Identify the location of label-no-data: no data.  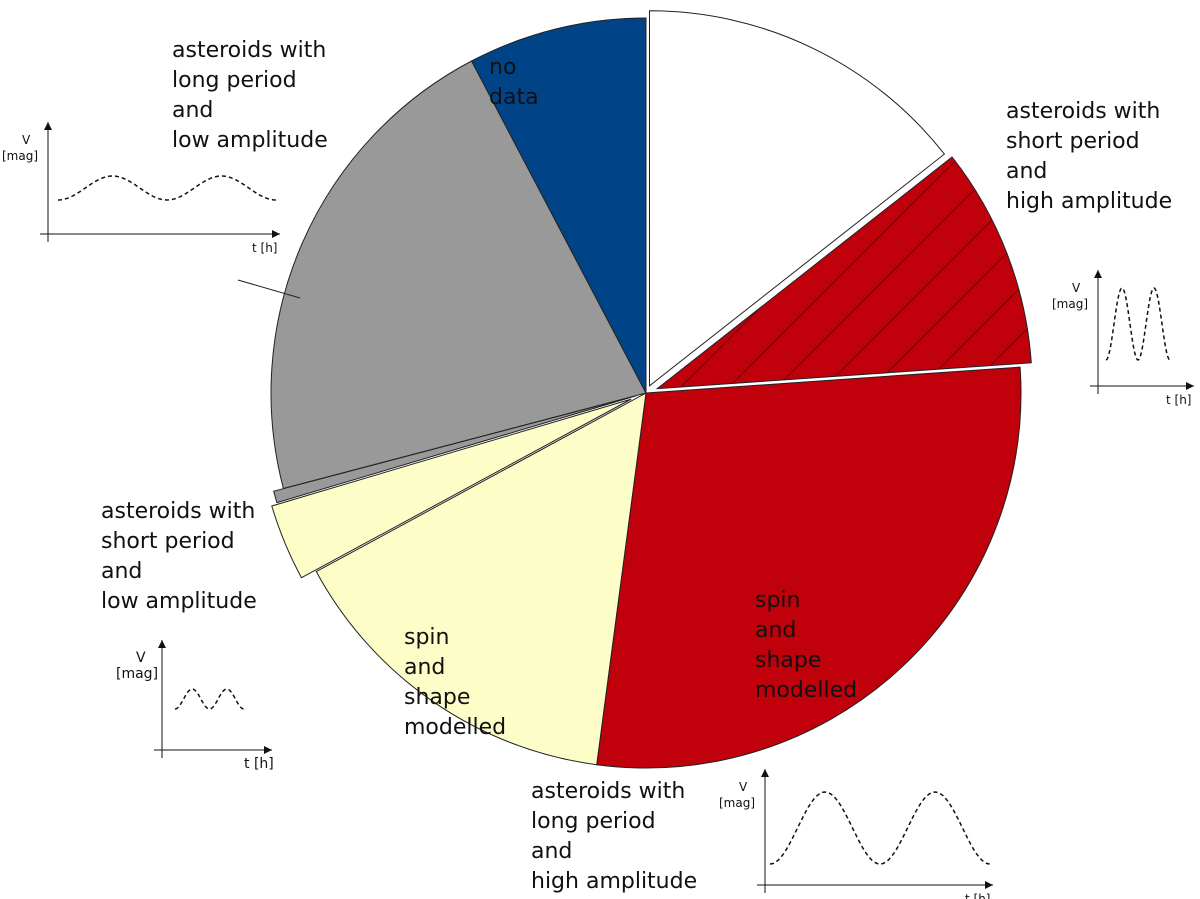
(514, 82).